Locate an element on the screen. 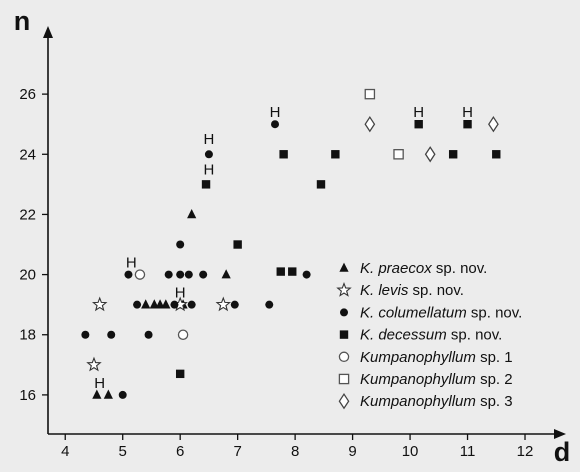 The width and height of the screenshot is (580, 472). legend-label: Kumpanophyllum sp. 2 is located at coordinates (436, 379).